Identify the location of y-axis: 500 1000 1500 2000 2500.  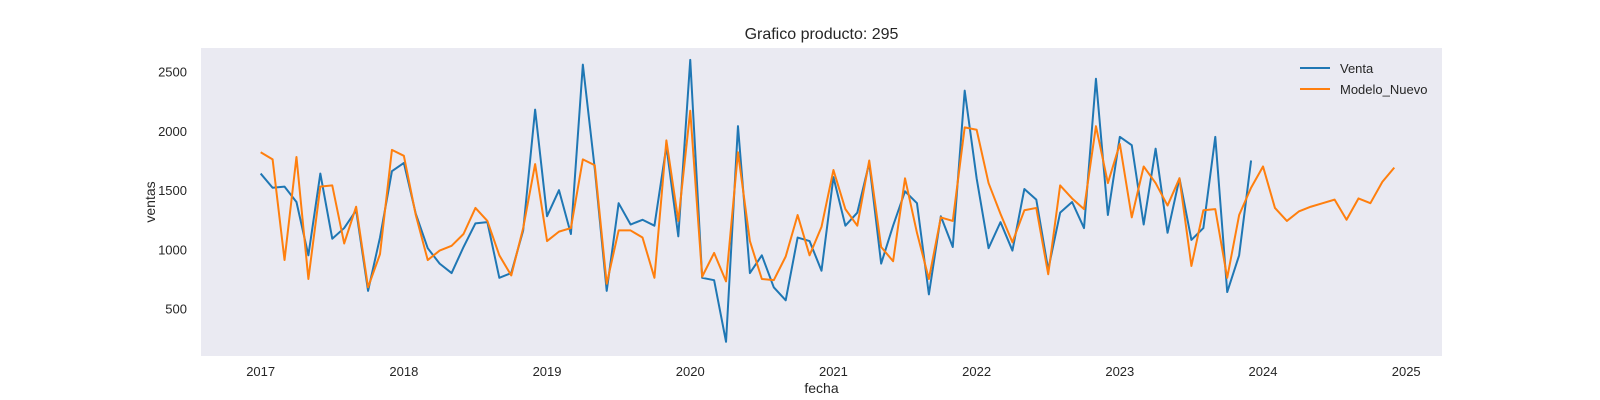
(172, 191).